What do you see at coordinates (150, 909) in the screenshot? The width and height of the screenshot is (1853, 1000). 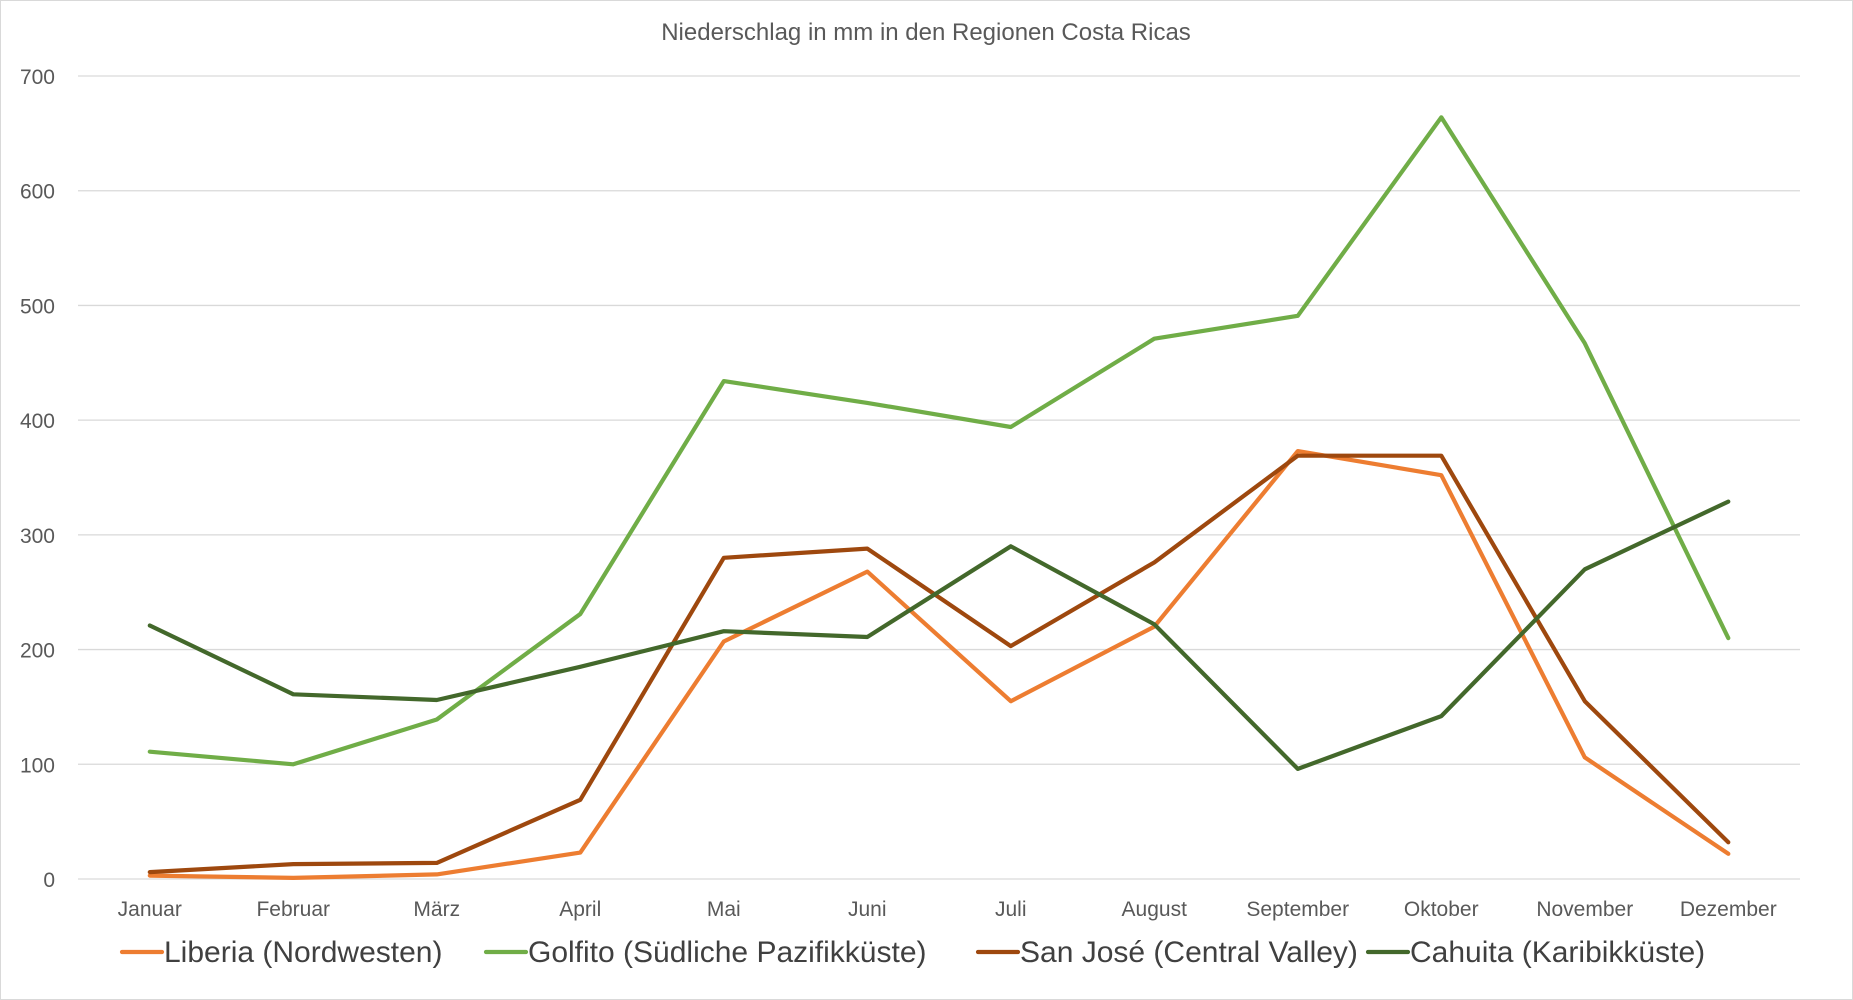 I see `x-tick-label: Januar` at bounding box center [150, 909].